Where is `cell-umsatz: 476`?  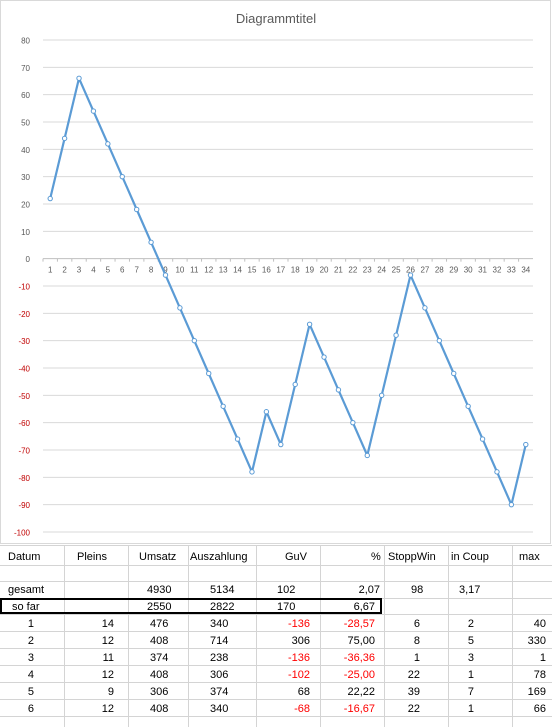 cell-umsatz: 476 is located at coordinates (159, 624).